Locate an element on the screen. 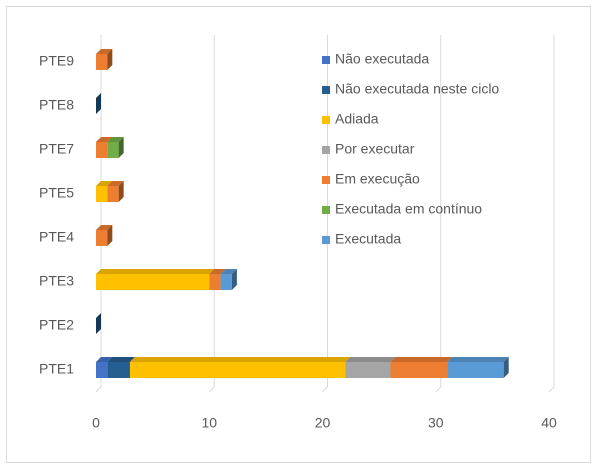 The height and width of the screenshot is (468, 597). legend-label: Não executada neste ciclo is located at coordinates (417, 89).